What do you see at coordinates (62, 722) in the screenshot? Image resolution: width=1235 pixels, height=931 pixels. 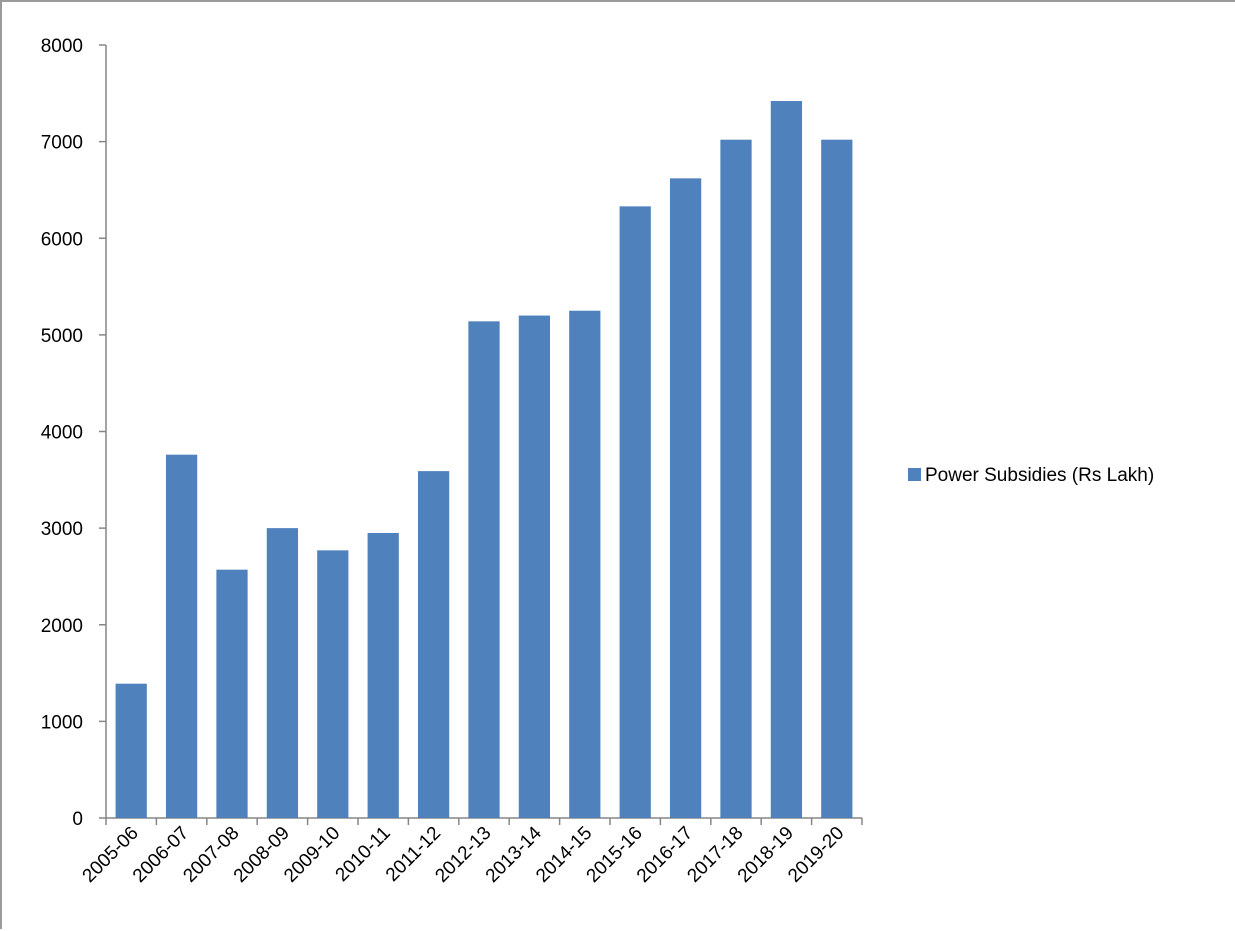 I see `y-tick-label: 1000` at bounding box center [62, 722].